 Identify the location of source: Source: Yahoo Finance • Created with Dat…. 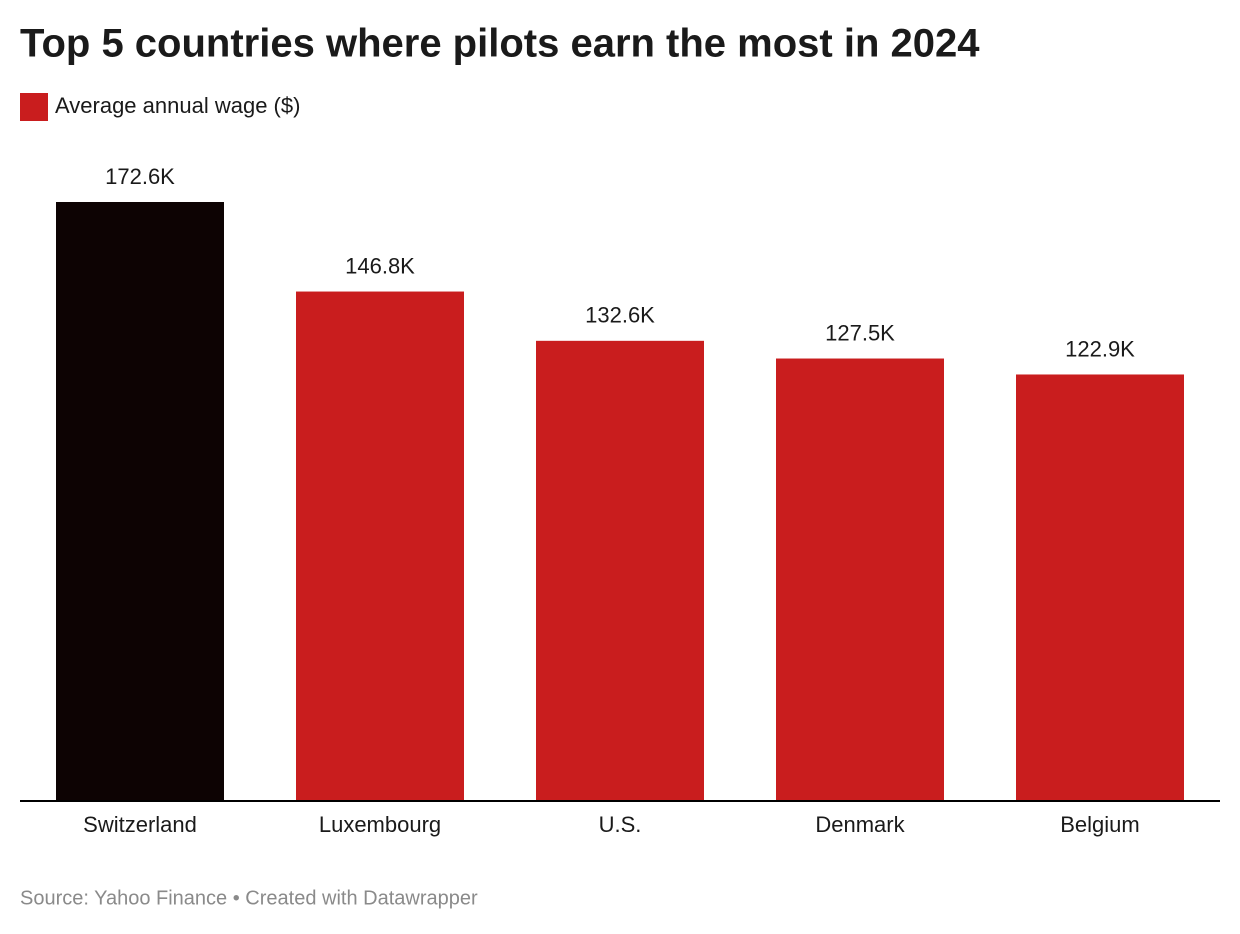
(249, 898).